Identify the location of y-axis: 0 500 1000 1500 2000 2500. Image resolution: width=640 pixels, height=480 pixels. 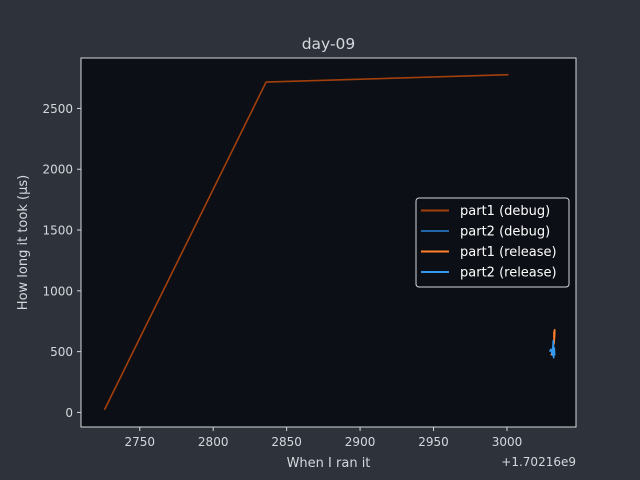
(61, 261).